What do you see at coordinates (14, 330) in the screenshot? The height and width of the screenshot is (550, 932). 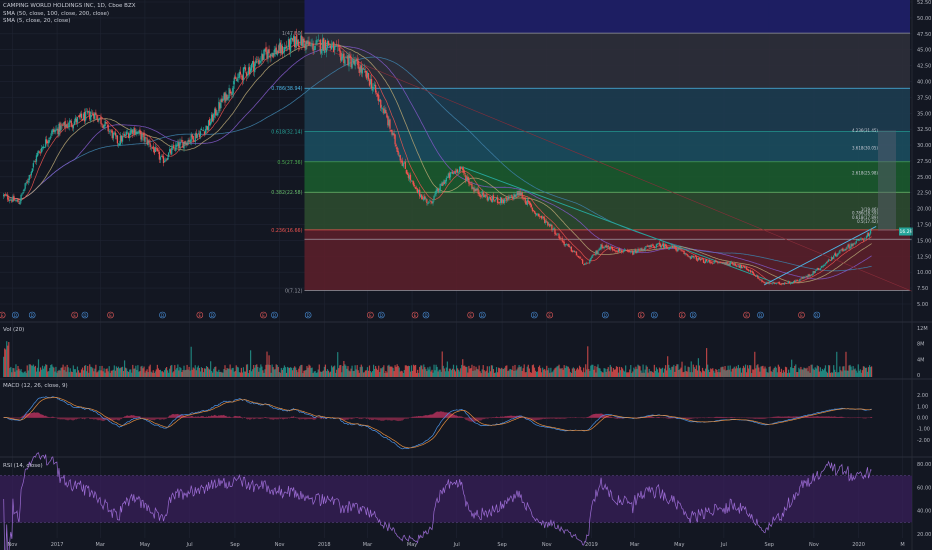 I see `volume-legend: Vol (20)` at bounding box center [14, 330].